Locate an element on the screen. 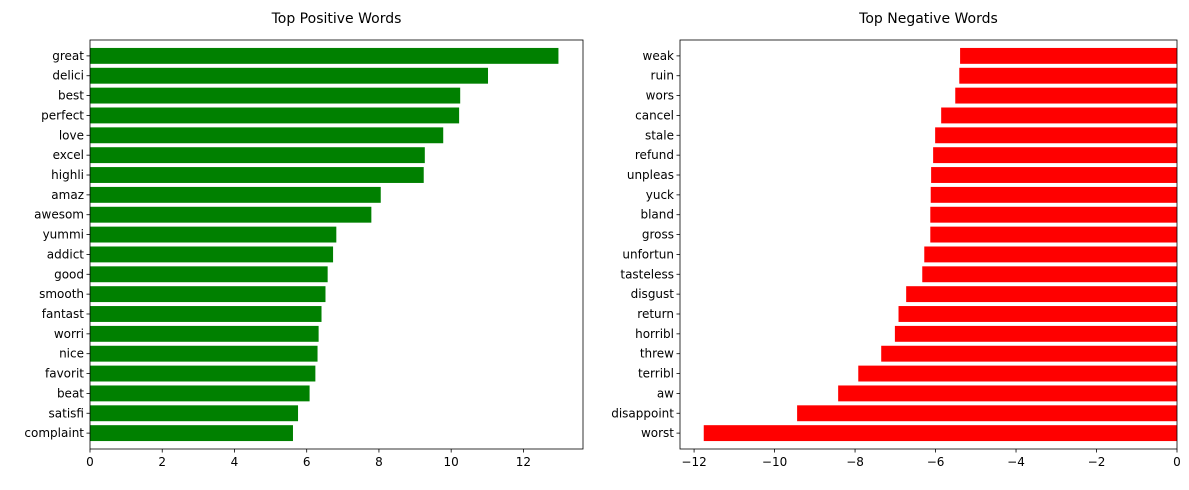 This screenshot has height=490, width=1189. negative-xtick-label: −8 is located at coordinates (855, 462).